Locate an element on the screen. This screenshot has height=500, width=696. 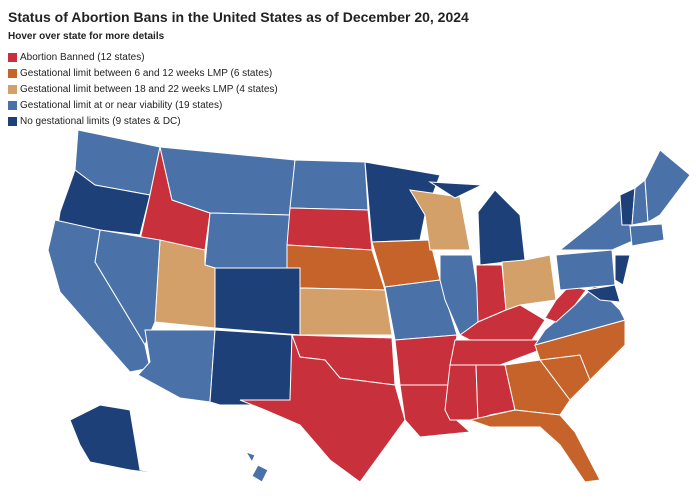
legend-item: Abortion Banned (12 states) is located at coordinates (143, 57).